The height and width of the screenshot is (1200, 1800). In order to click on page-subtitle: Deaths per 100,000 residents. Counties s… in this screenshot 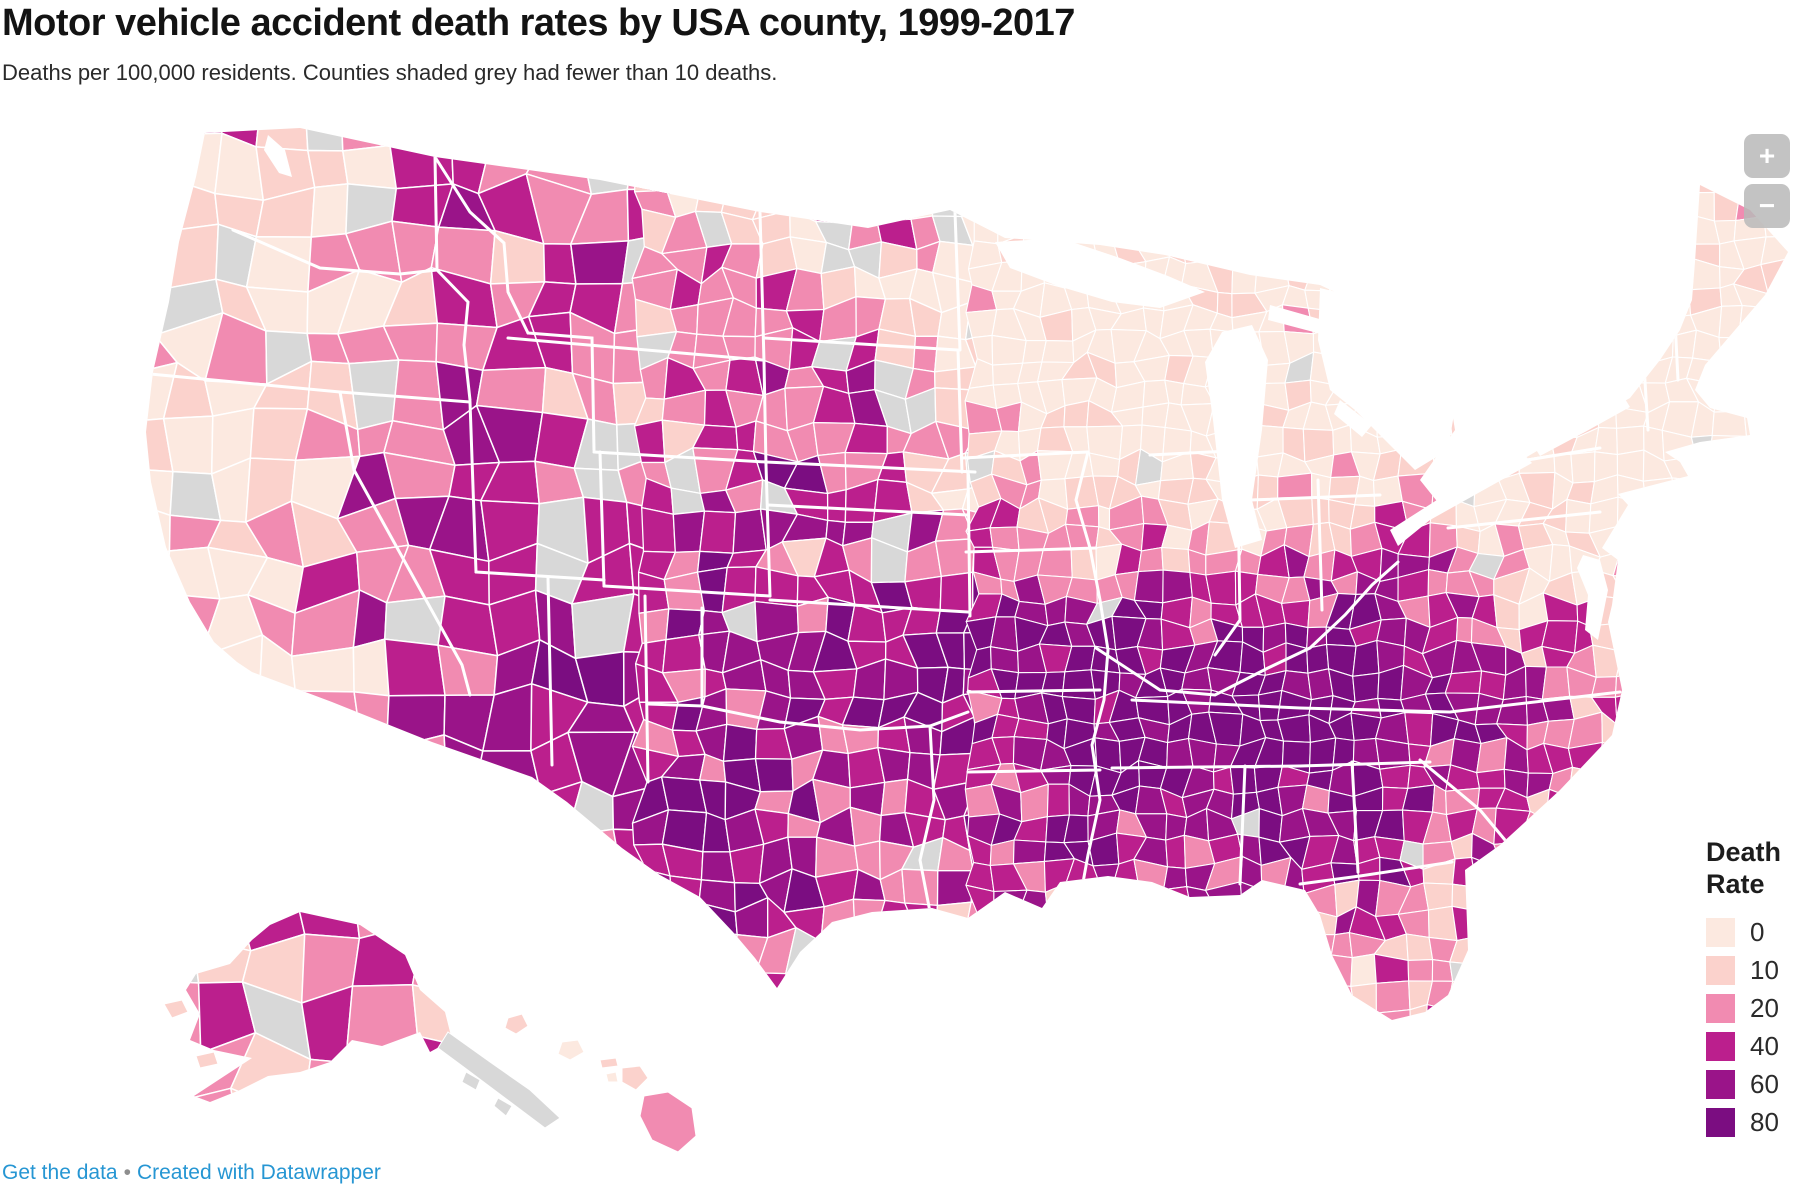, I will do `click(390, 72)`.